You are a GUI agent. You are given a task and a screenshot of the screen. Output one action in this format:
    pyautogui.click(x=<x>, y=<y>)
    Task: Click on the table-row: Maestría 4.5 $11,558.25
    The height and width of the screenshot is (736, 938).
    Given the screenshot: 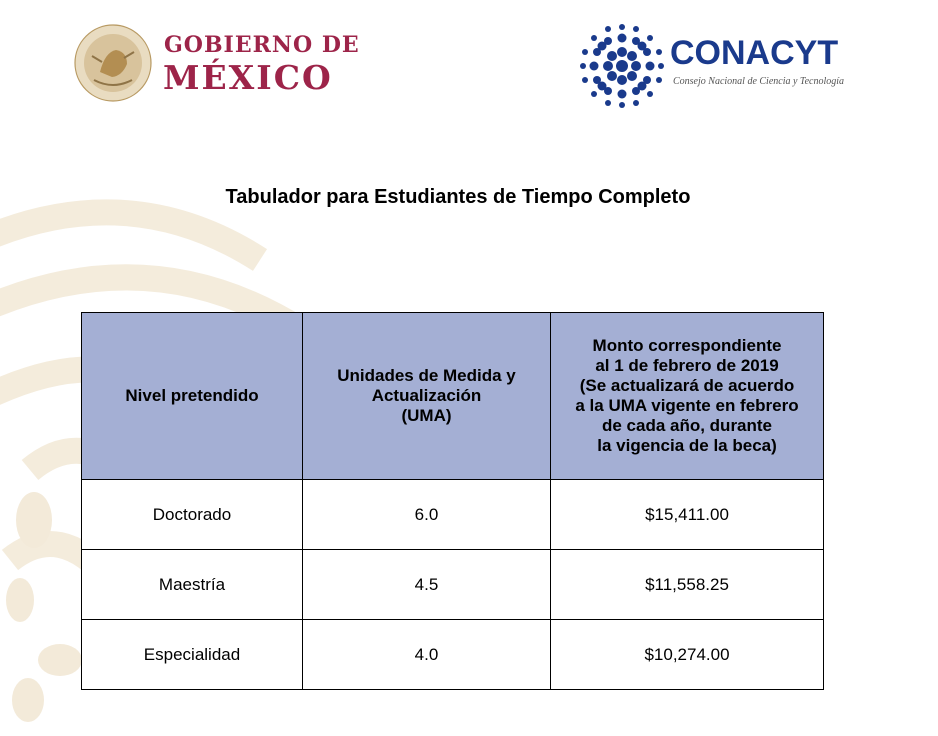 What is the action you would take?
    pyautogui.click(x=452, y=584)
    